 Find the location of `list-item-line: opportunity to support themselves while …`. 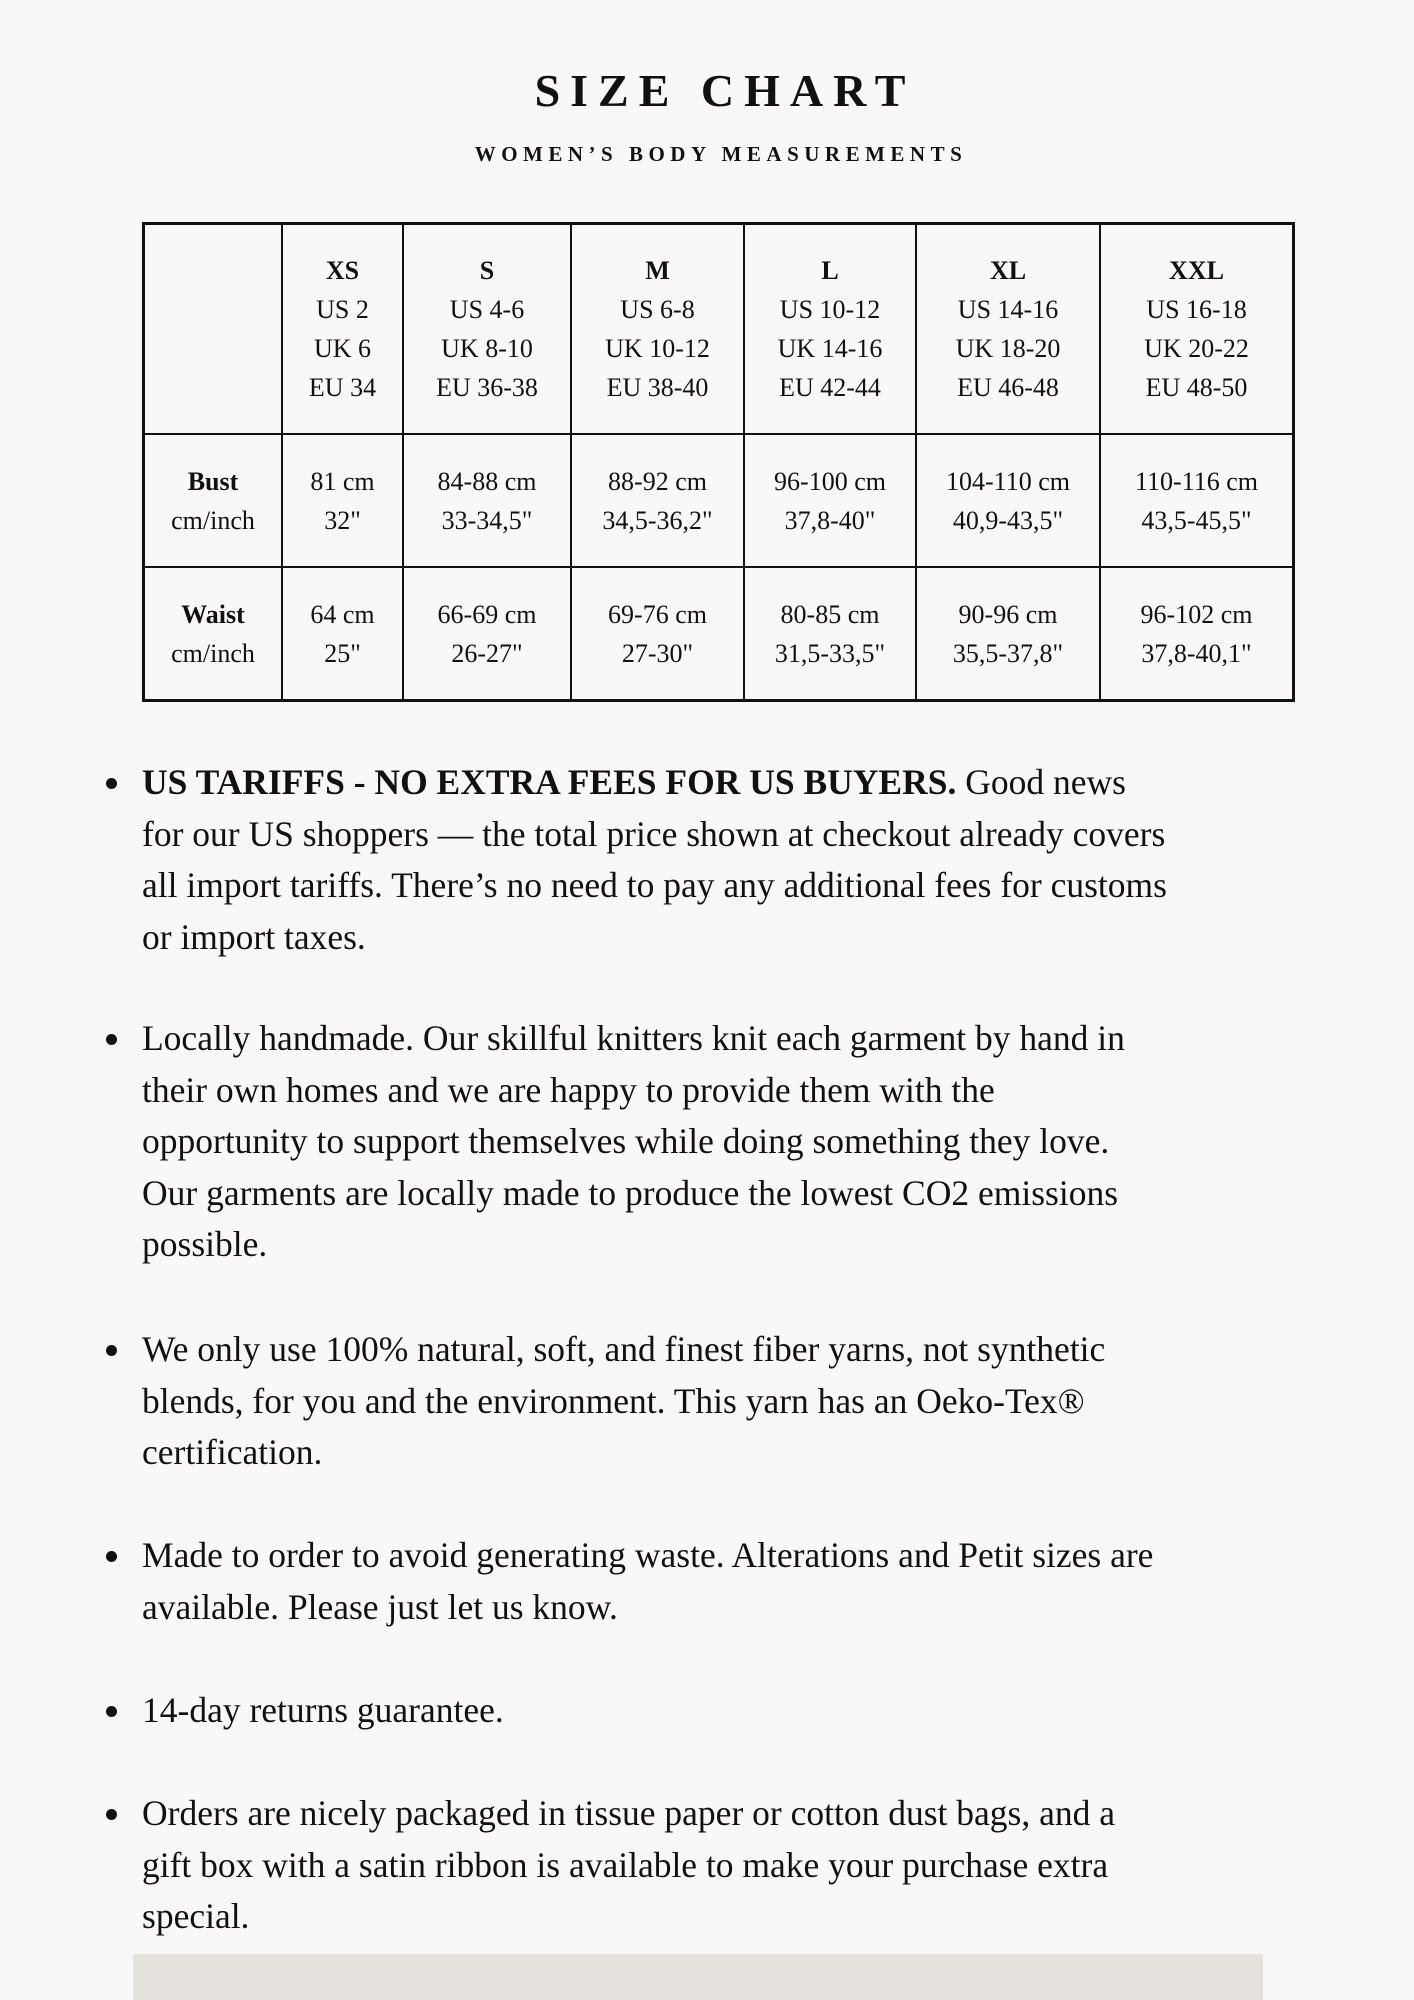

list-item-line: opportunity to support themselves while … is located at coordinates (633, 1142).